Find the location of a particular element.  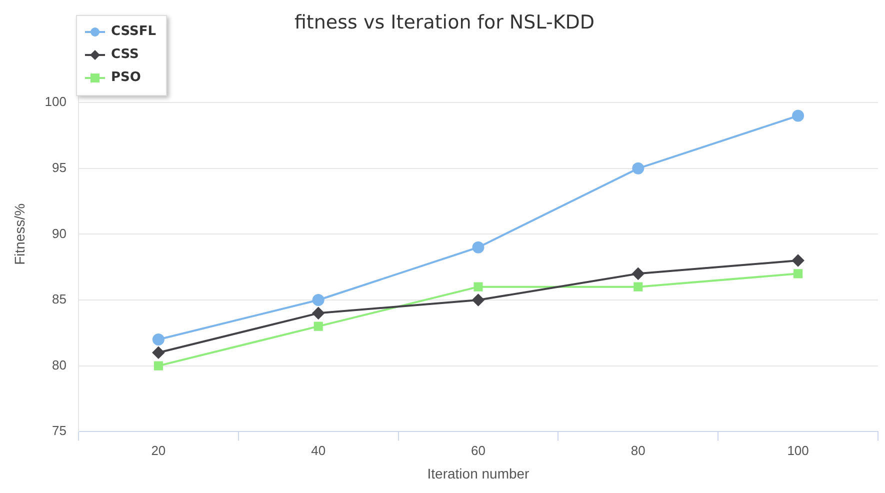

y-tick-label: 90 is located at coordinates (59, 233).